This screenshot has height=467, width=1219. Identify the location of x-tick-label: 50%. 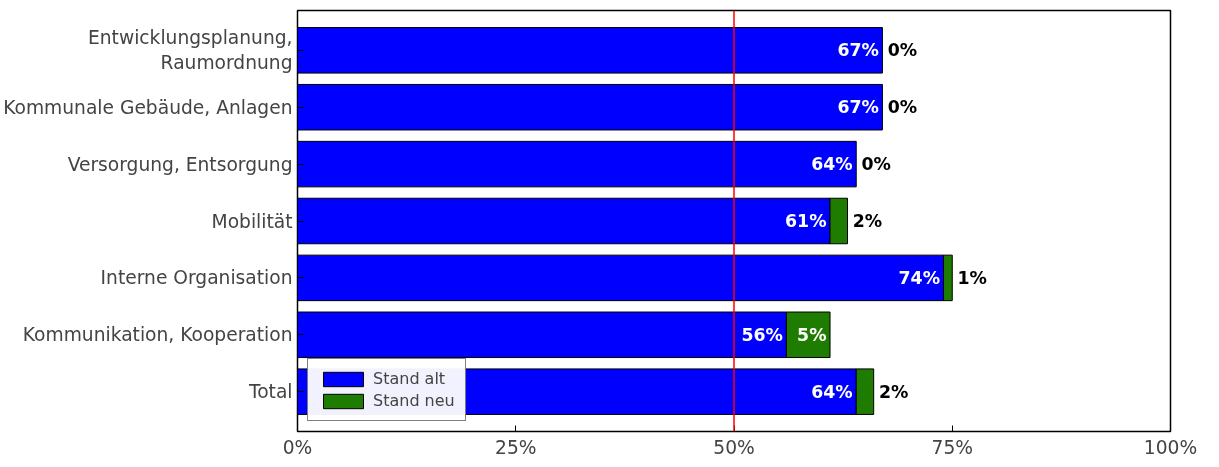
(734, 447).